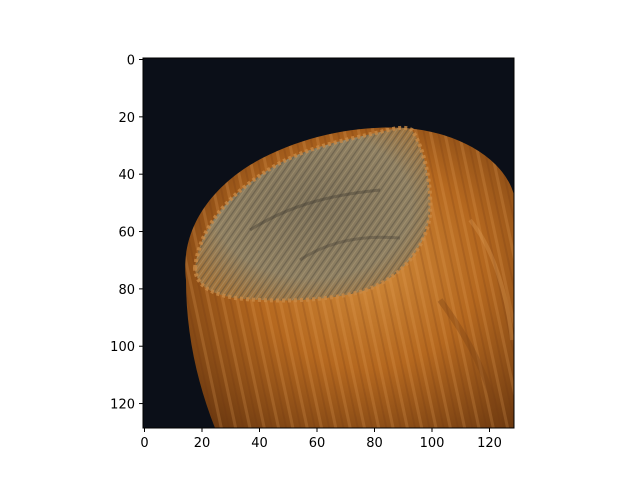  I want to click on y-tick-label: 20, so click(126, 118).